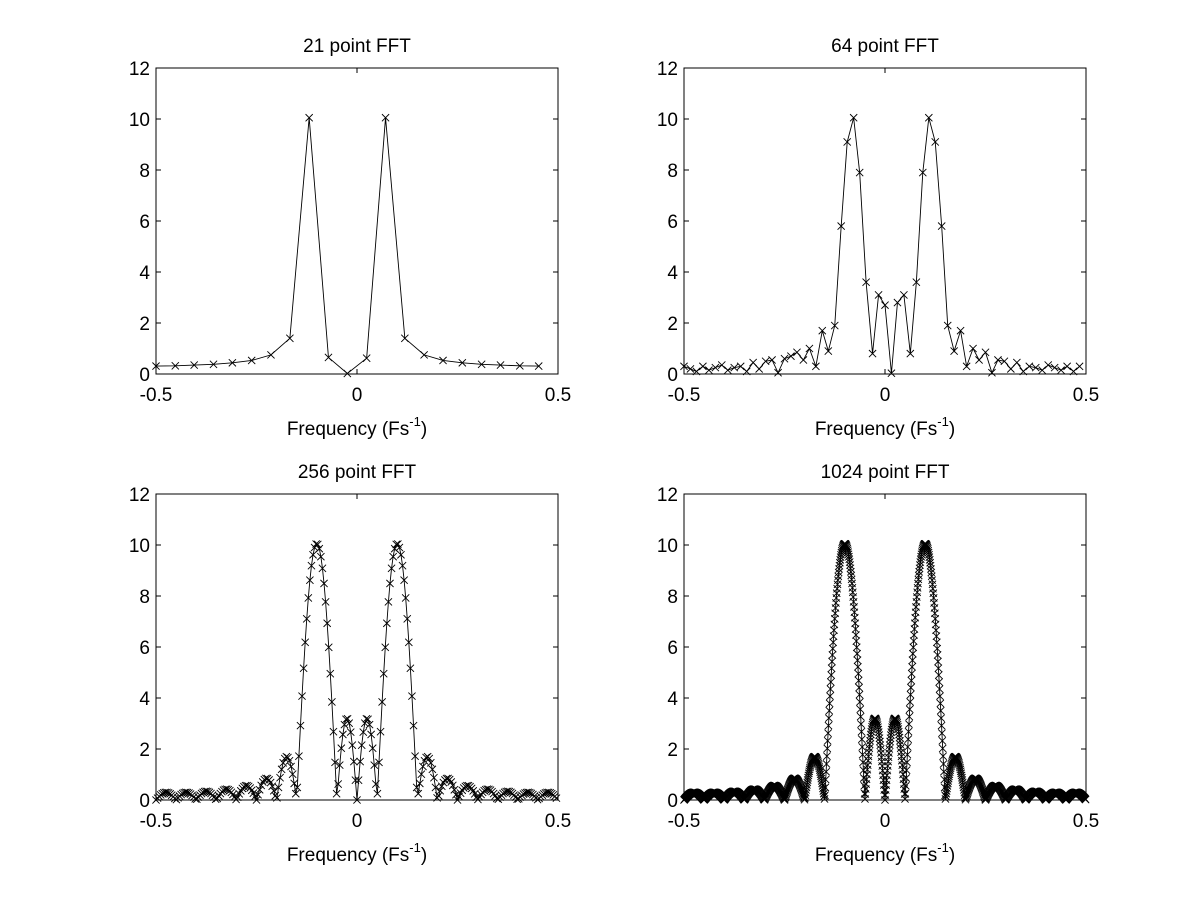 The image size is (1200, 900). Describe the element at coordinates (672, 324) in the screenshot. I see `panel-2-ytick-label: 2` at that location.